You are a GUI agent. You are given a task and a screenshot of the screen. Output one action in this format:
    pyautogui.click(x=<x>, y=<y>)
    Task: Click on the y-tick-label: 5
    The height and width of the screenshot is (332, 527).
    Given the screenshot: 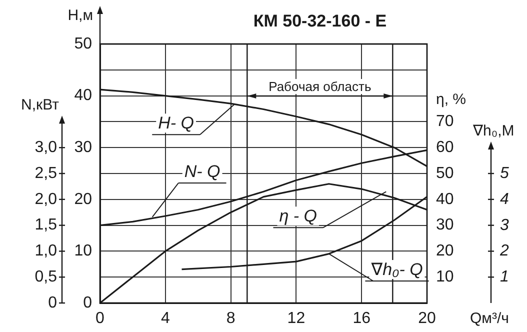 What is the action you would take?
    pyautogui.click(x=504, y=173)
    